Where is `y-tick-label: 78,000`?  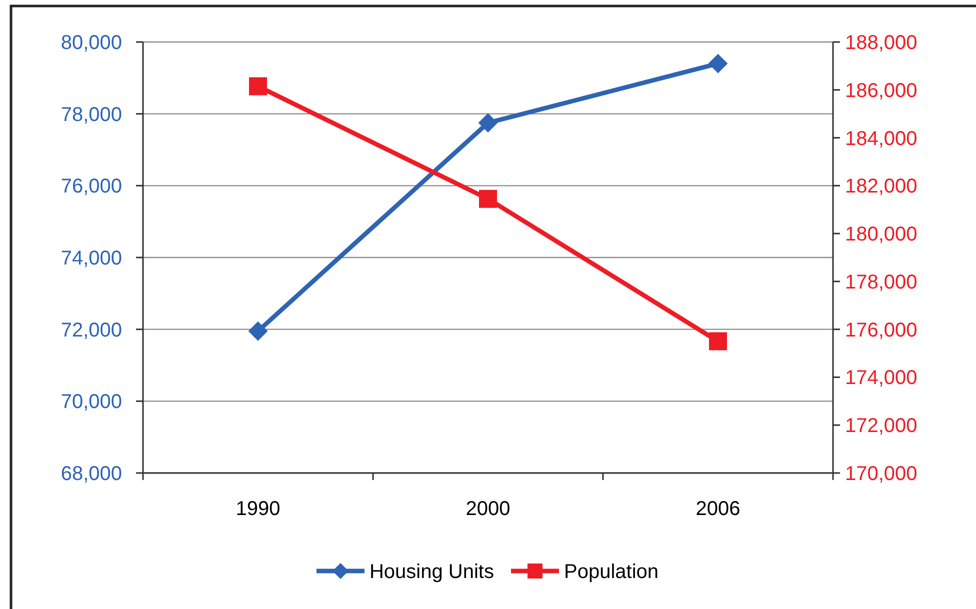 y-tick-label: 78,000 is located at coordinates (91, 115).